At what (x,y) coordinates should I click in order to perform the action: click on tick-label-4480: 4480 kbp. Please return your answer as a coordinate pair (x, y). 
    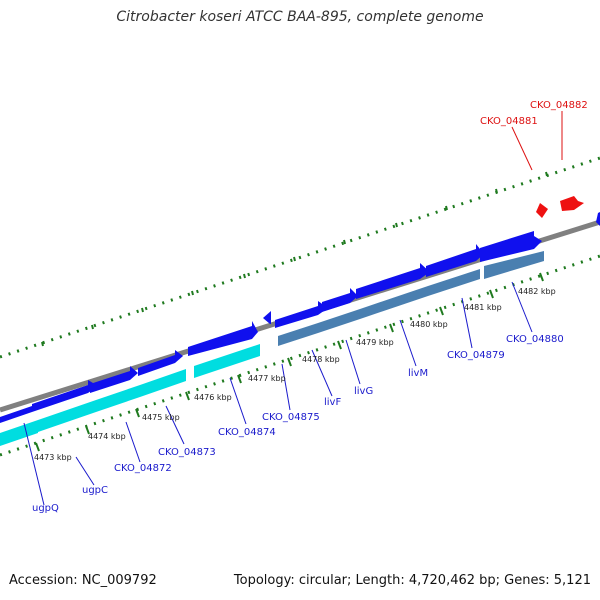
    Looking at the image, I should click on (429, 324).